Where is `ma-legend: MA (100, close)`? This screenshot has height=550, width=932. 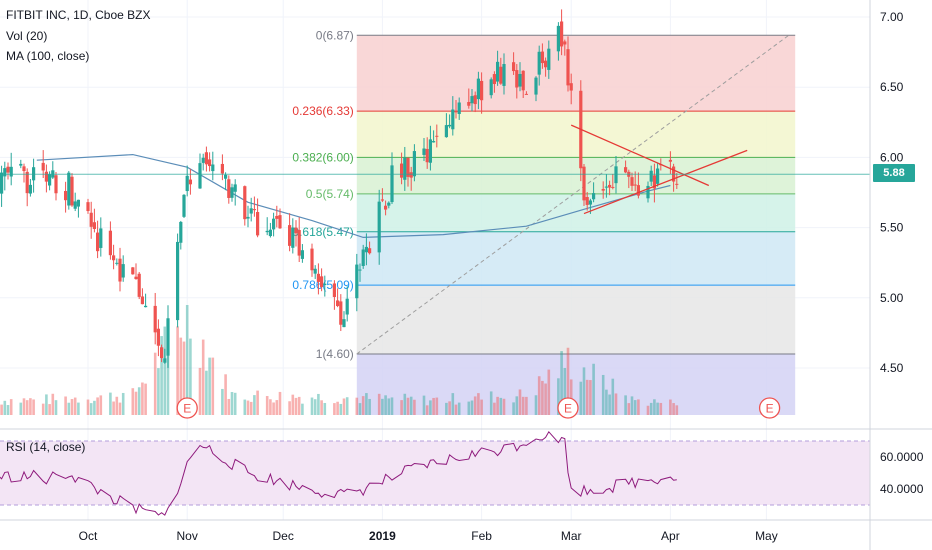 ma-legend: MA (100, close) is located at coordinates (48, 56).